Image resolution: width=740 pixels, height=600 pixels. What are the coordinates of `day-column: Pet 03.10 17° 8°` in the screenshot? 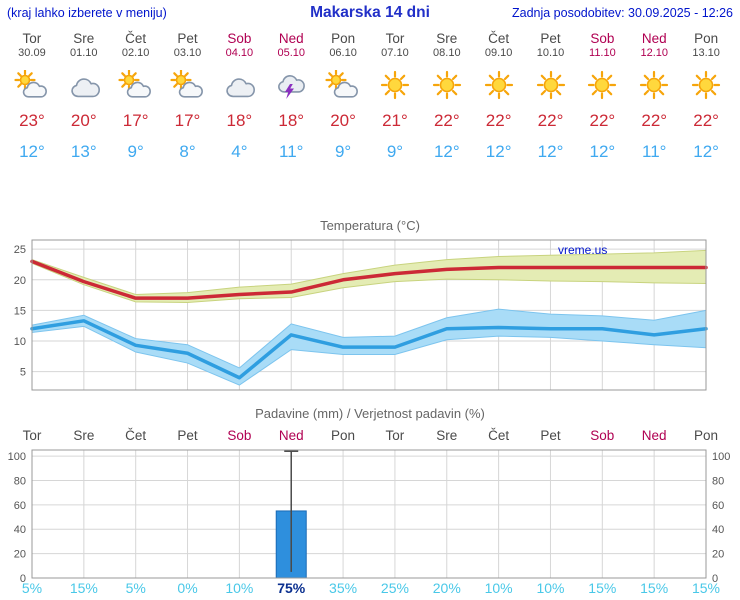 It's located at (188, 96).